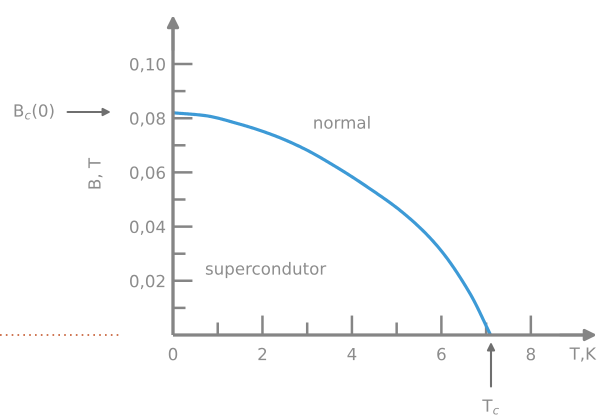 Image resolution: width=598 pixels, height=418 pixels. What do you see at coordinates (266, 270) in the screenshot?
I see `annotation: supercondutor` at bounding box center [266, 270].